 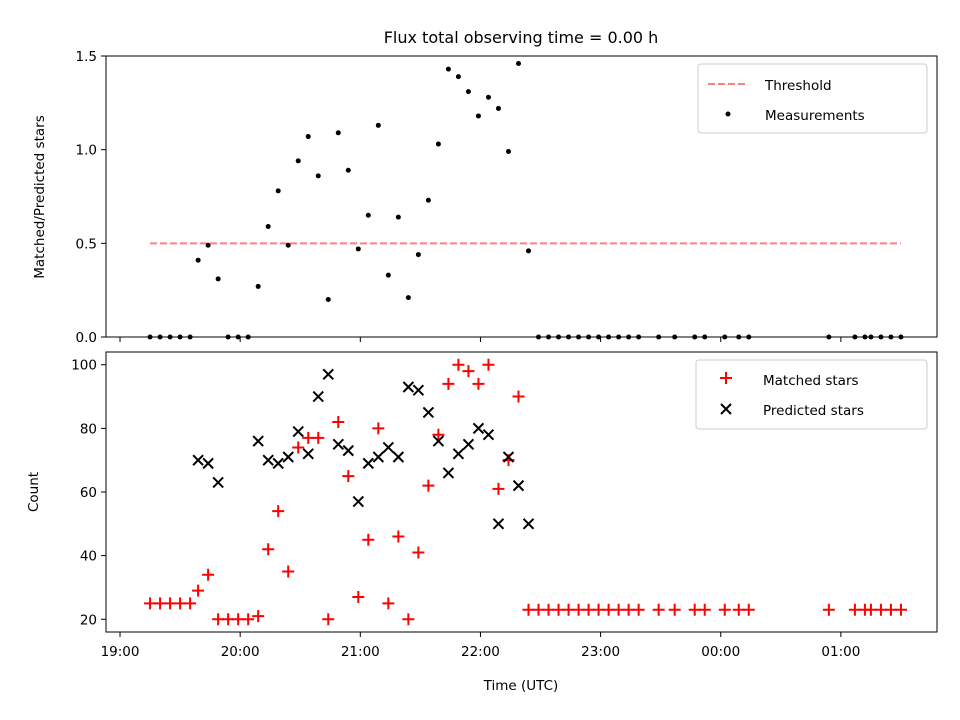 I want to click on top-y-ticks: 0.0 0.5 1.0 1.5, so click(x=91, y=197).